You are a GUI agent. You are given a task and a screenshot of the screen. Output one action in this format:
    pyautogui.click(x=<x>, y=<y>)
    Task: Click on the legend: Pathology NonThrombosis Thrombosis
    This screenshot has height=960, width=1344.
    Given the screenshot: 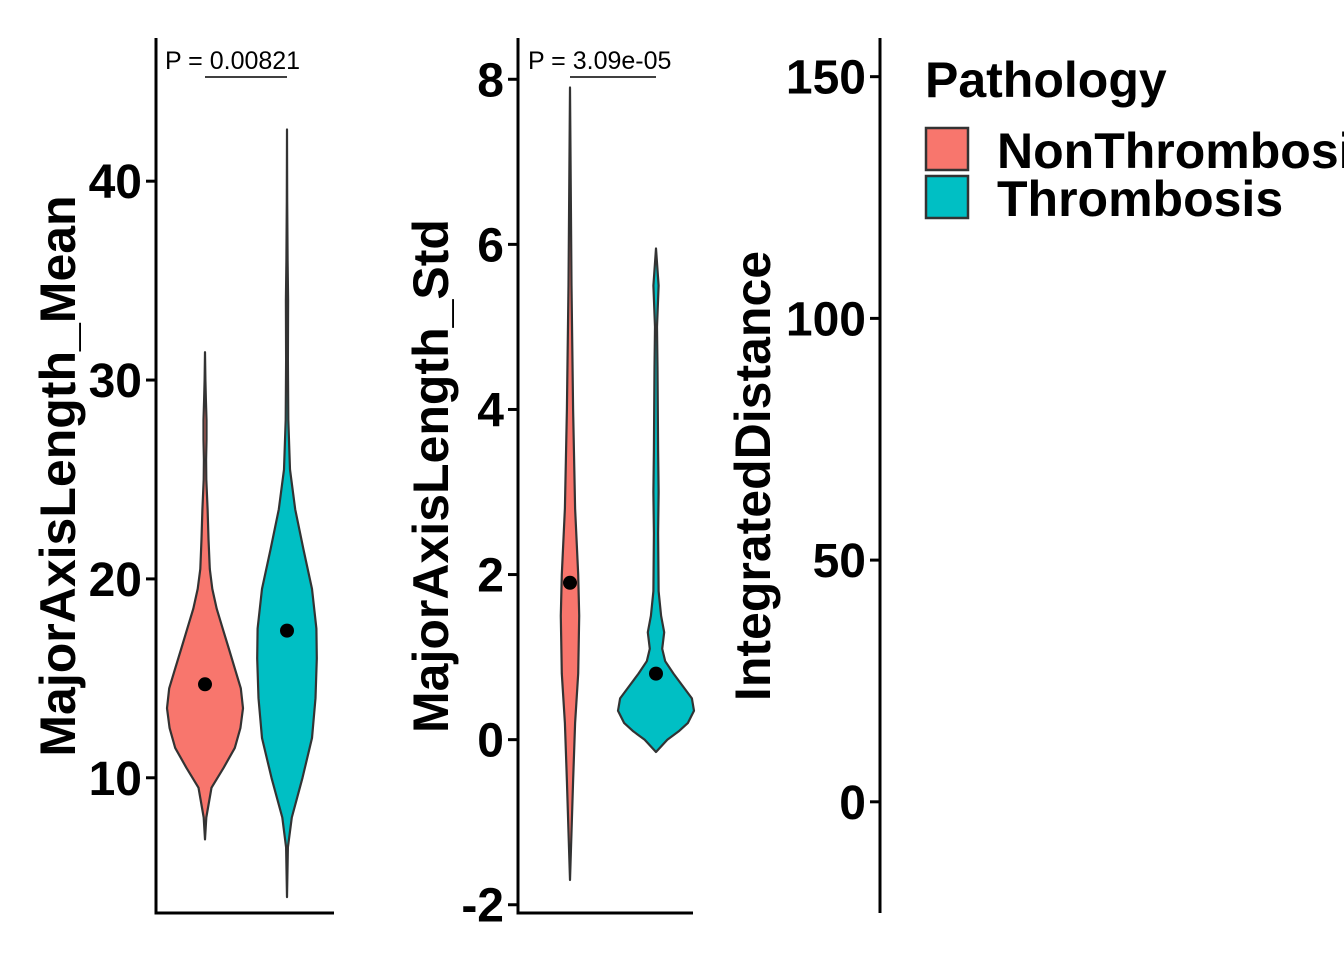 What is the action you would take?
    pyautogui.click(x=1134, y=139)
    